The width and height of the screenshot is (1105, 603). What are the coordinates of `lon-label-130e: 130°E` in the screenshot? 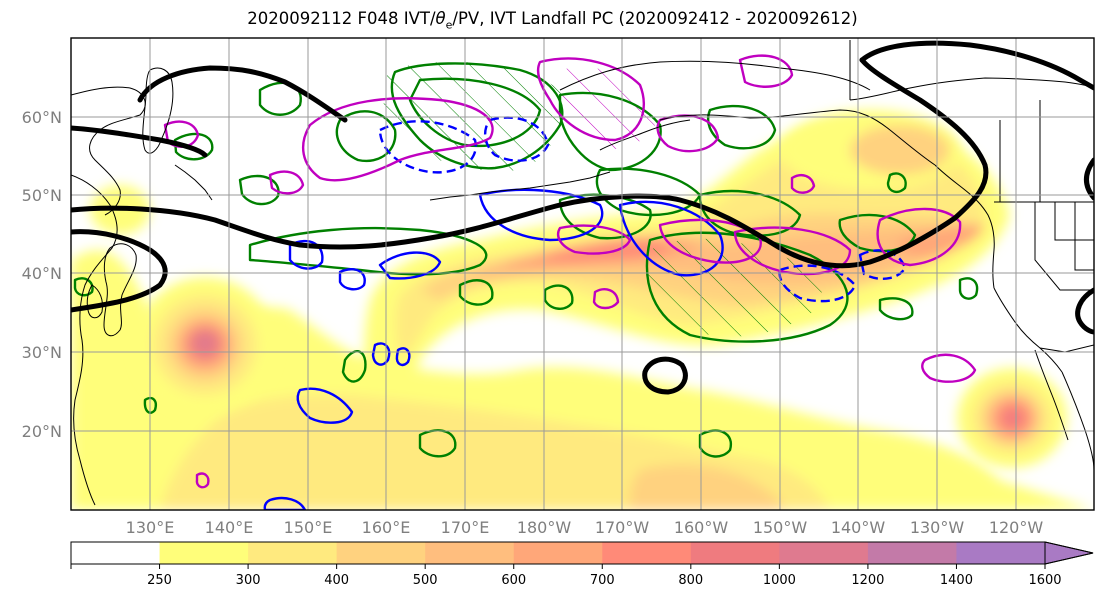 It's located at (150, 527).